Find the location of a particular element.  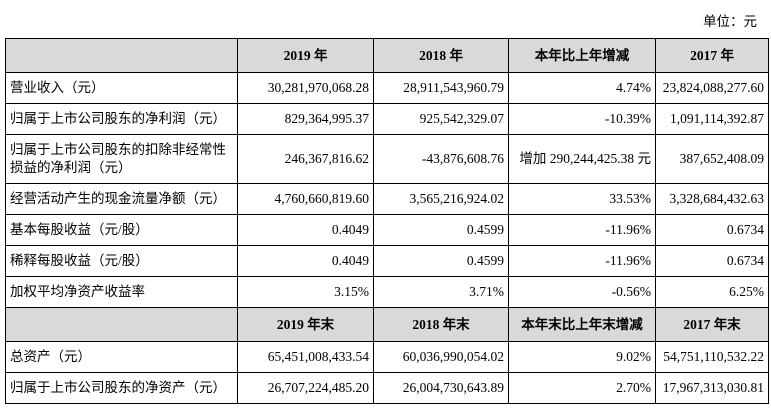

row-label: 稀释每股收益（元/股） is located at coordinates (121, 261).